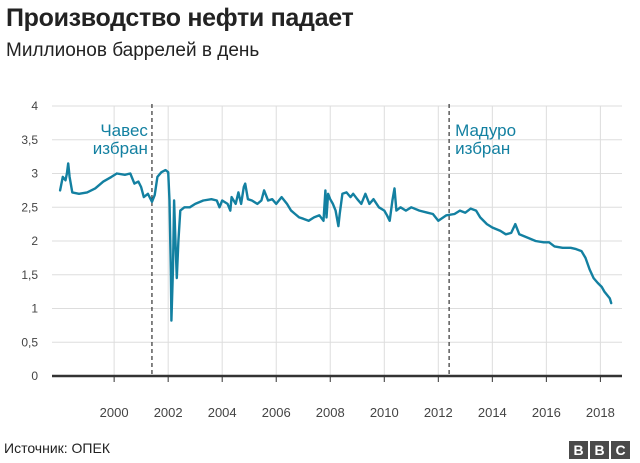  Describe the element at coordinates (34, 106) in the screenshot. I see `y-tick-label: 4` at that location.